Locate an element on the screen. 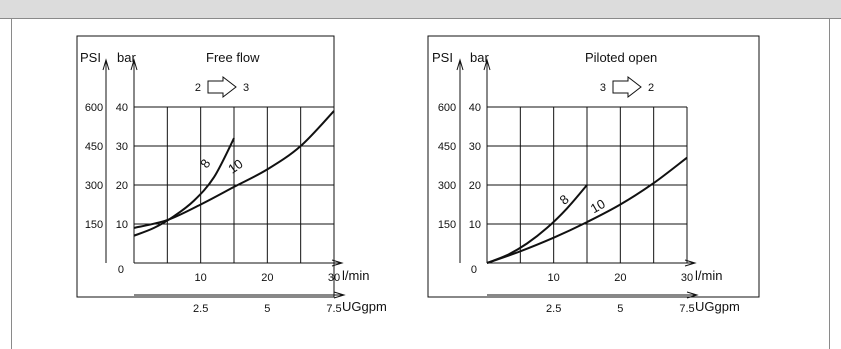 The height and width of the screenshot is (349, 841). series-label-8: 8 is located at coordinates (205, 163).